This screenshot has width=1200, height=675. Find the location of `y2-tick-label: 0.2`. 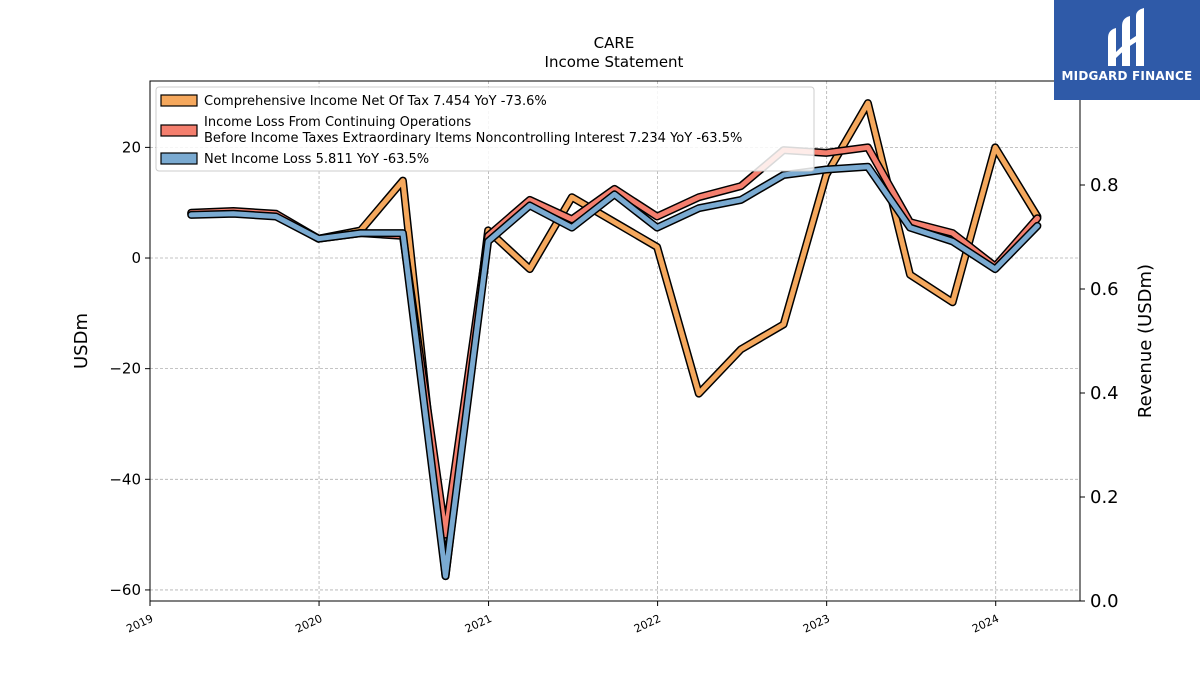

y2-tick-label: 0.2 is located at coordinates (1104, 497).